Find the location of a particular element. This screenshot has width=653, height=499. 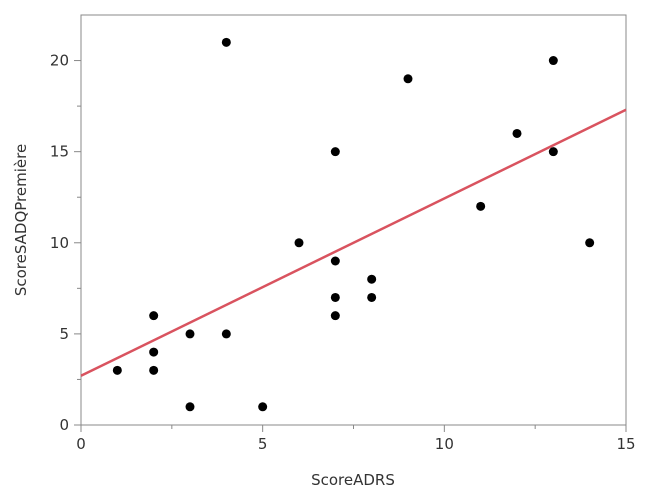

y-tick-label: 15 is located at coordinates (59, 152).